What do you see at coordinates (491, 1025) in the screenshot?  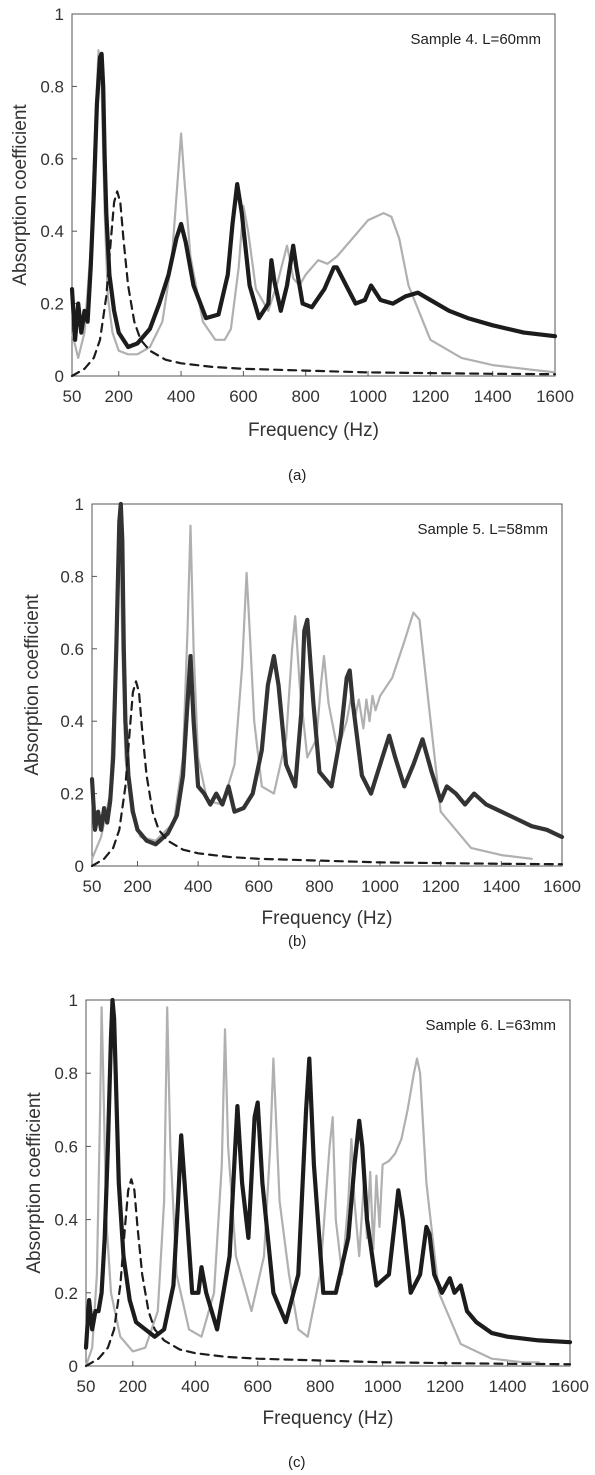 I see `sample-annotation: Sample 6. L=63mm` at bounding box center [491, 1025].